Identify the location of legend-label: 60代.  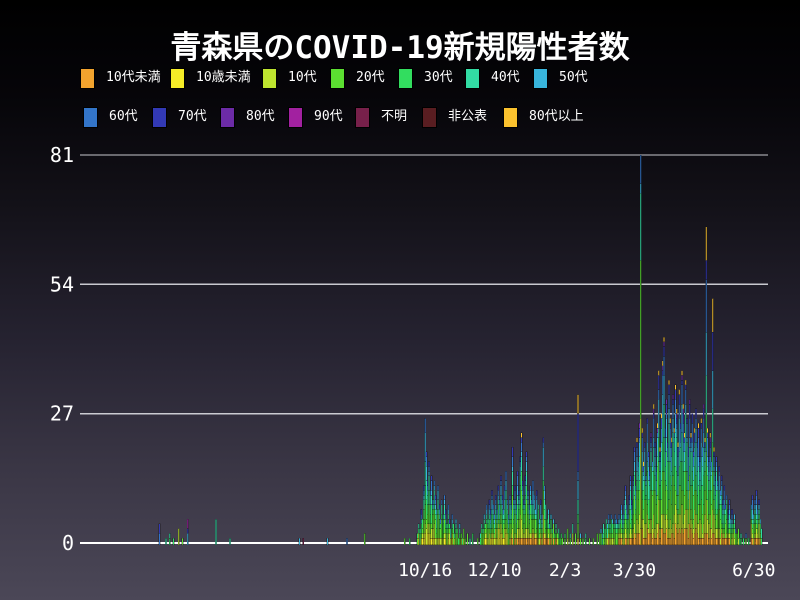
(123, 116).